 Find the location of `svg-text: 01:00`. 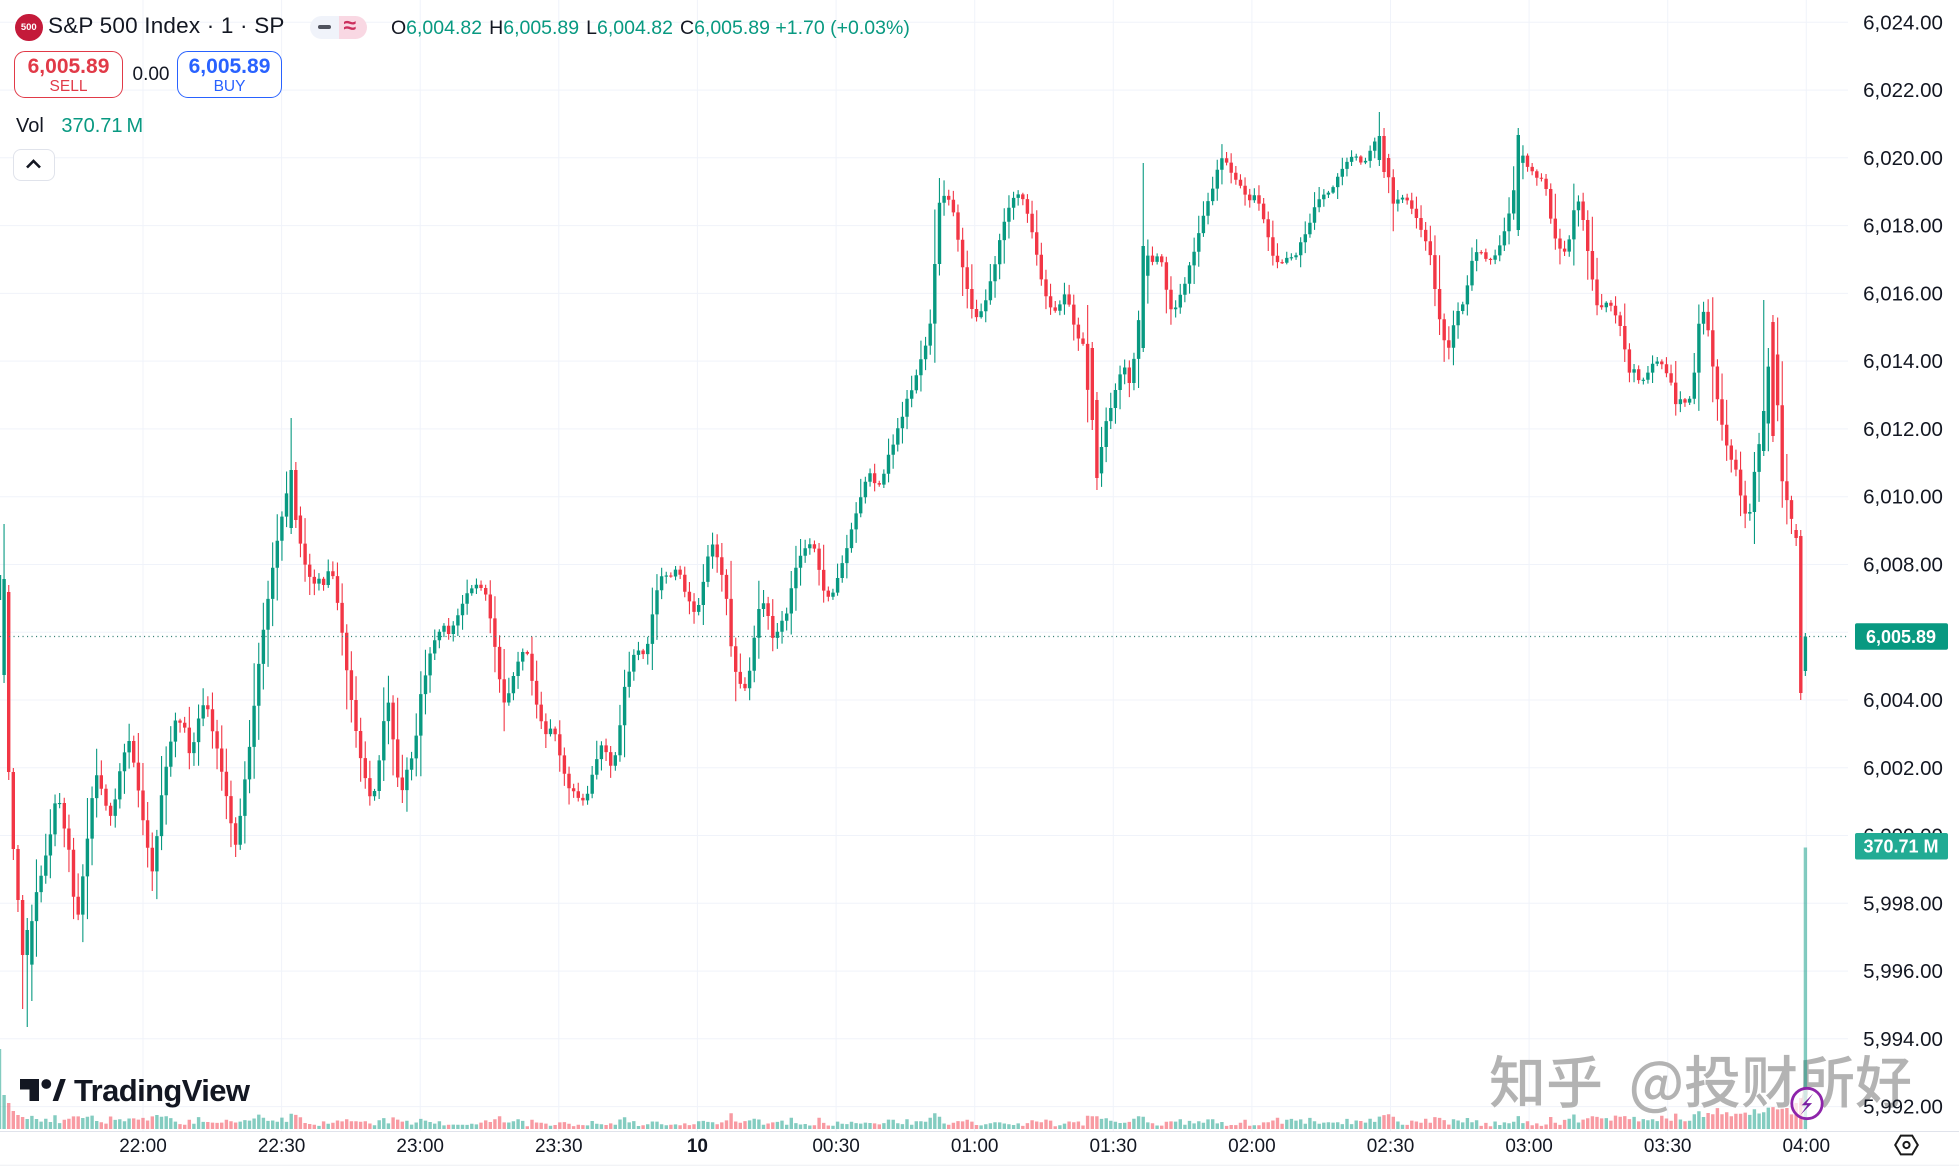

svg-text: 01:00 is located at coordinates (975, 1146).